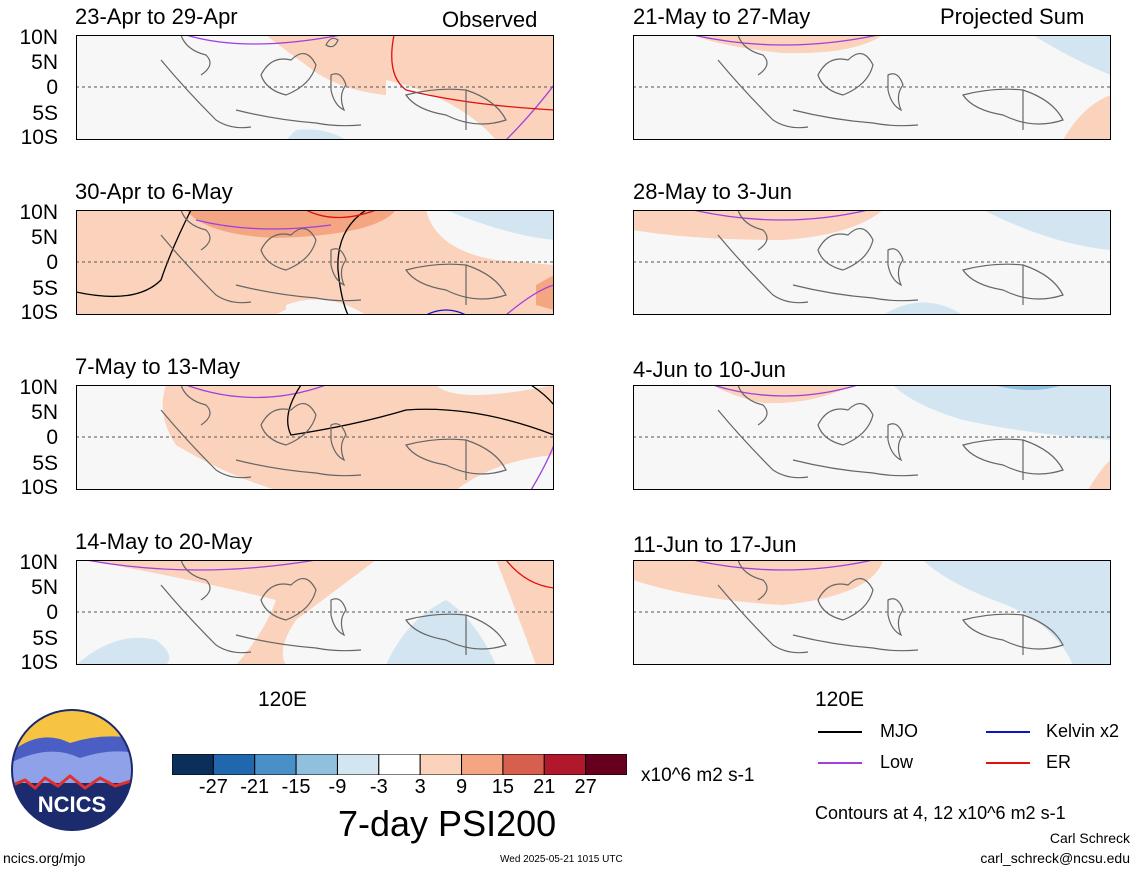 This screenshot has height=873, width=1135. Describe the element at coordinates (490, 19) in the screenshot. I see `observed-label: Observed` at that location.